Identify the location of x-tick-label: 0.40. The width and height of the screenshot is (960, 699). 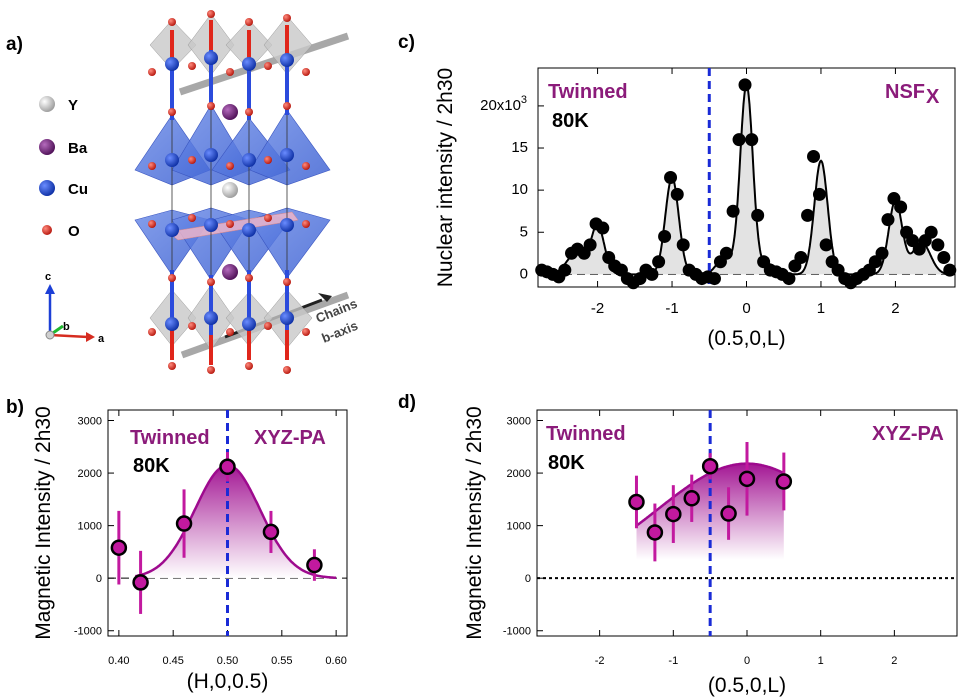
(118, 661).